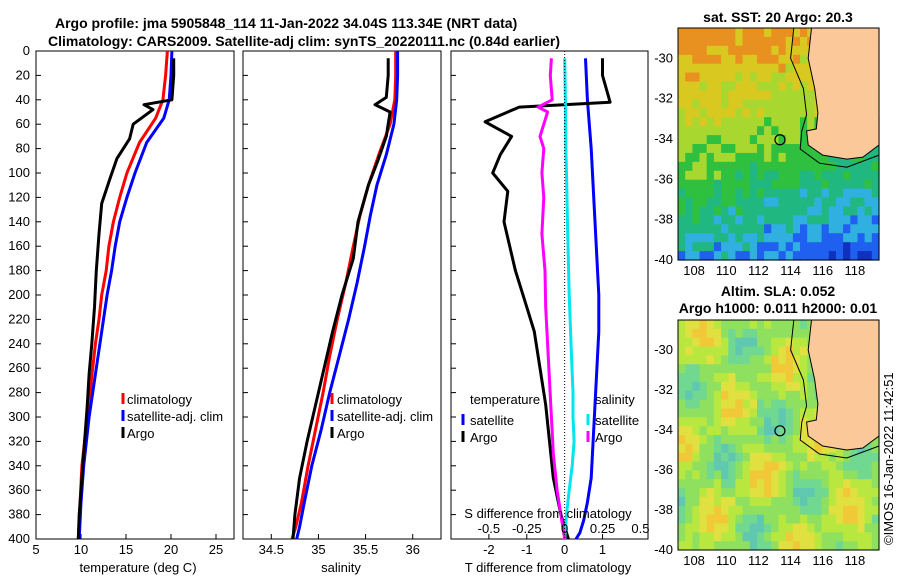 The image size is (900, 585). I want to click on y-tick-label: 260, so click(19, 367).